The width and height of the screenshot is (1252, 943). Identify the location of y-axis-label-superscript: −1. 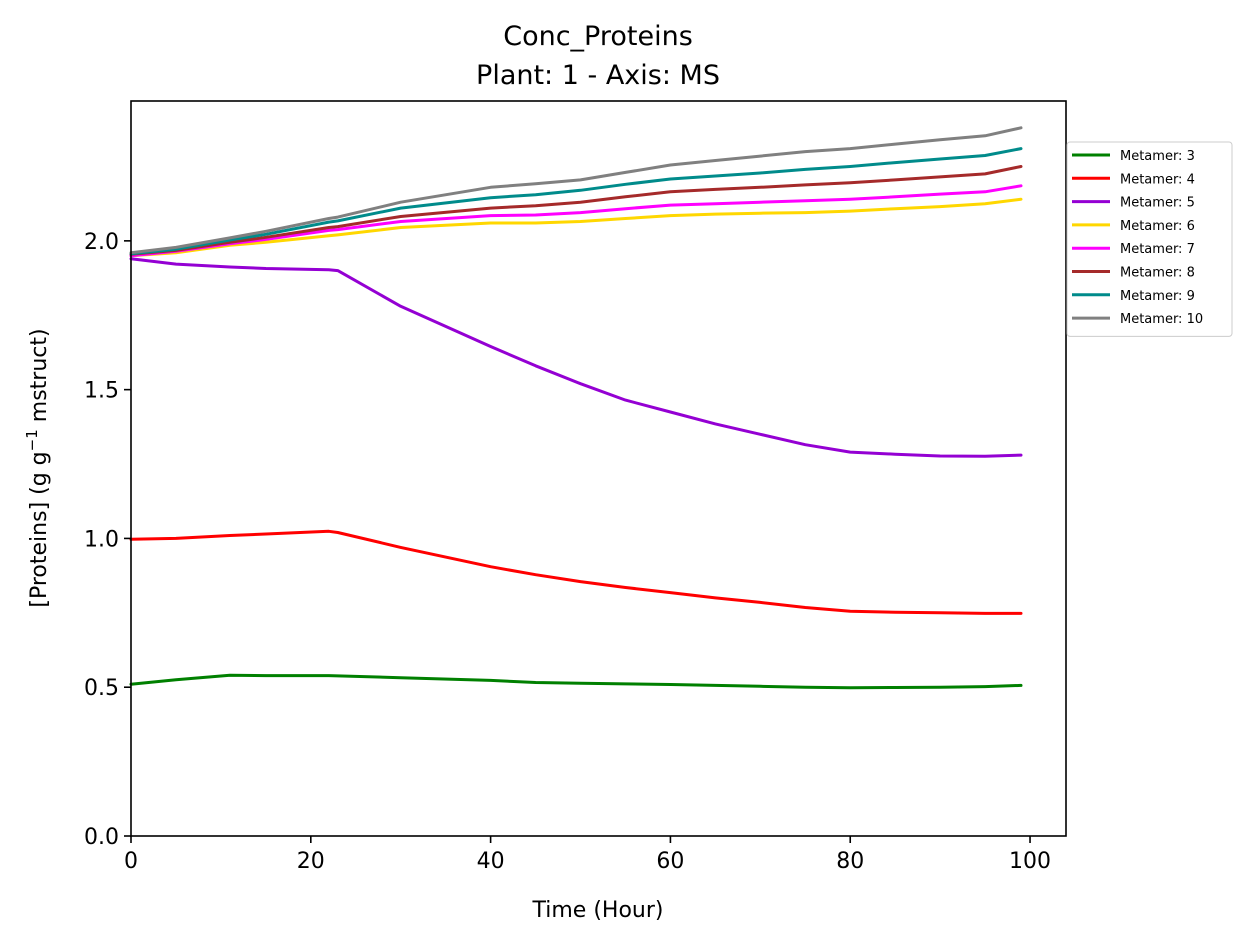
(32, 440).